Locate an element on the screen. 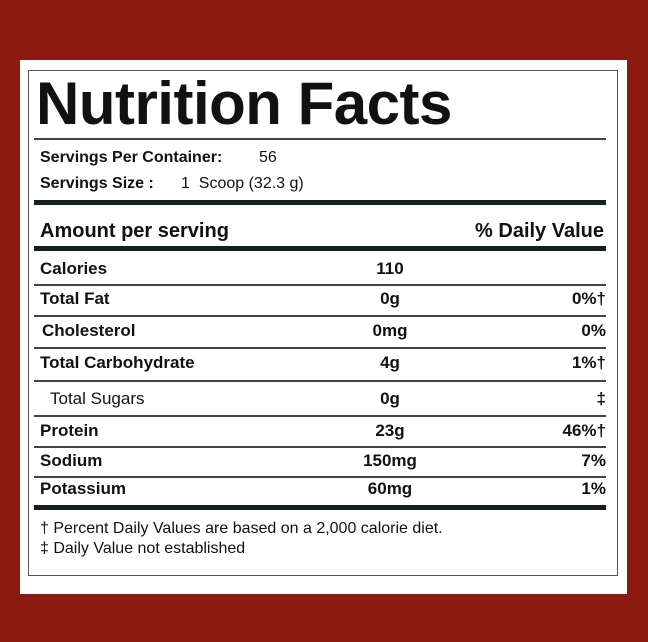 This screenshot has width=648, height=642. servings-label: Servings Per Container: is located at coordinates (131, 157).